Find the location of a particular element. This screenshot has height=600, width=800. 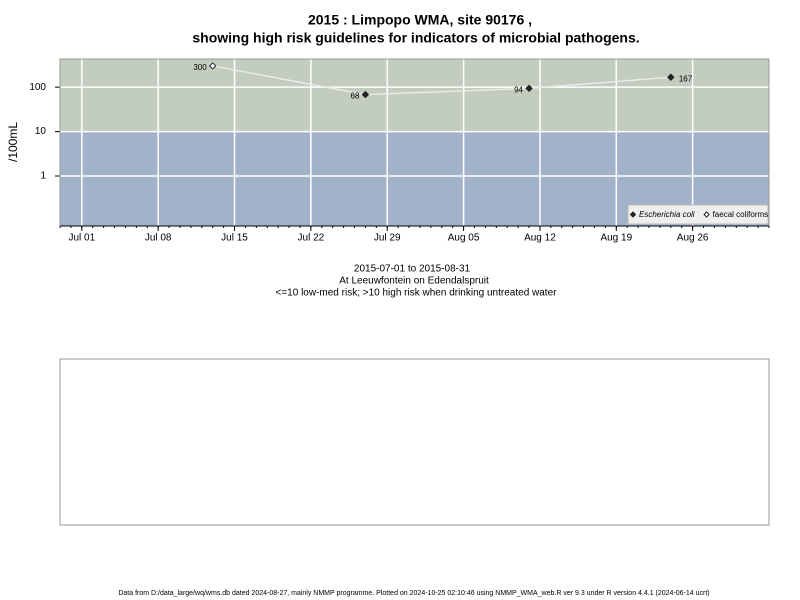

y-tick-label: 1 is located at coordinates (43, 176).